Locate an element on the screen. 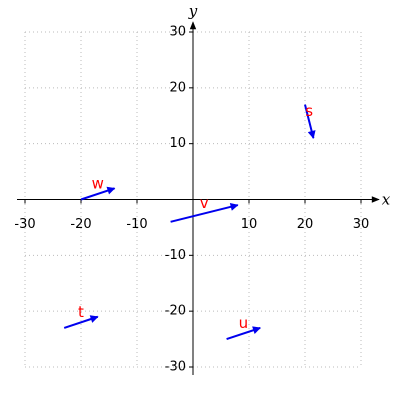 The width and height of the screenshot is (400, 400). x-tick-label: 30 is located at coordinates (361, 224).